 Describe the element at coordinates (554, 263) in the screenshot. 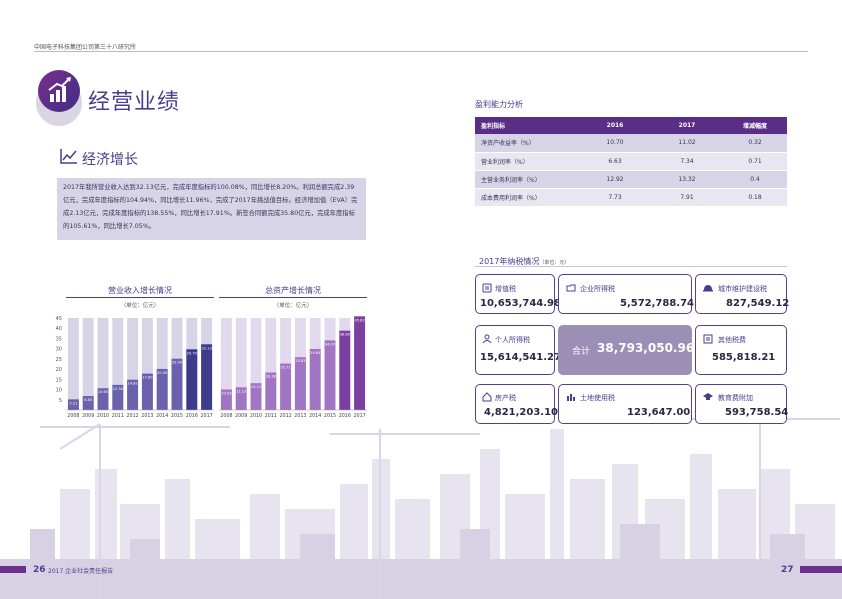

I see `tax-unit: （单位：元）` at that location.